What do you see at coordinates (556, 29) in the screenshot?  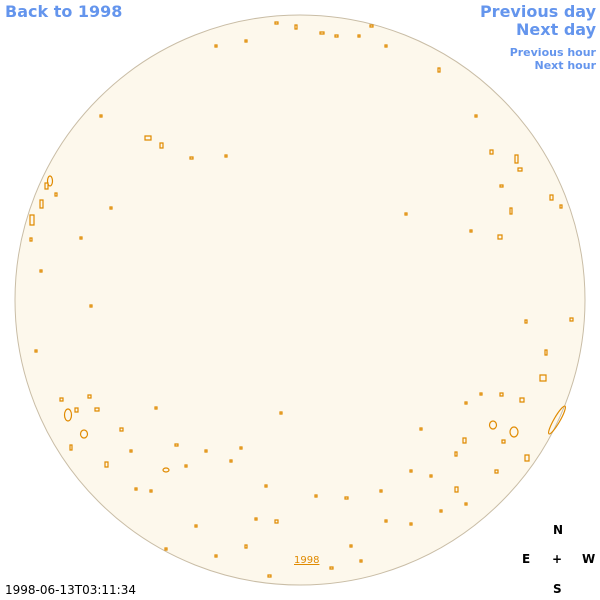 I see `next-day-link: Next day` at bounding box center [556, 29].